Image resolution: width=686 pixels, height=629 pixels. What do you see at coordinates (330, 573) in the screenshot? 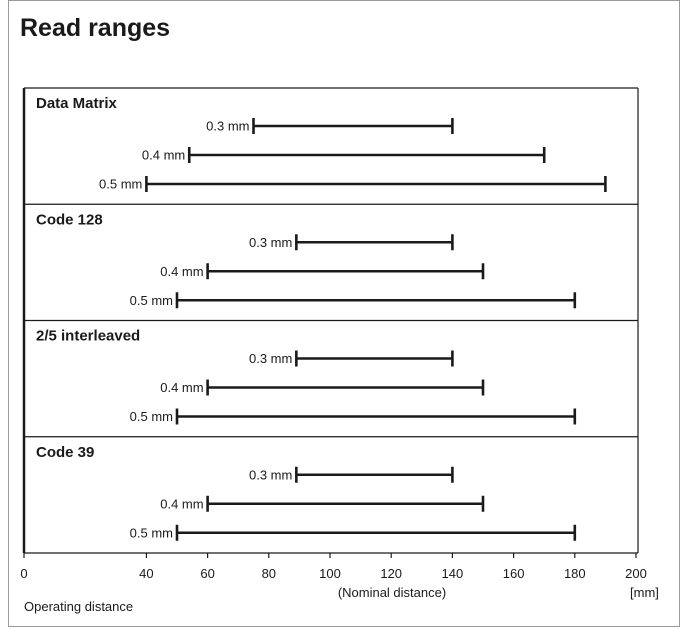
I see `x-tick-label: 100` at bounding box center [330, 573].